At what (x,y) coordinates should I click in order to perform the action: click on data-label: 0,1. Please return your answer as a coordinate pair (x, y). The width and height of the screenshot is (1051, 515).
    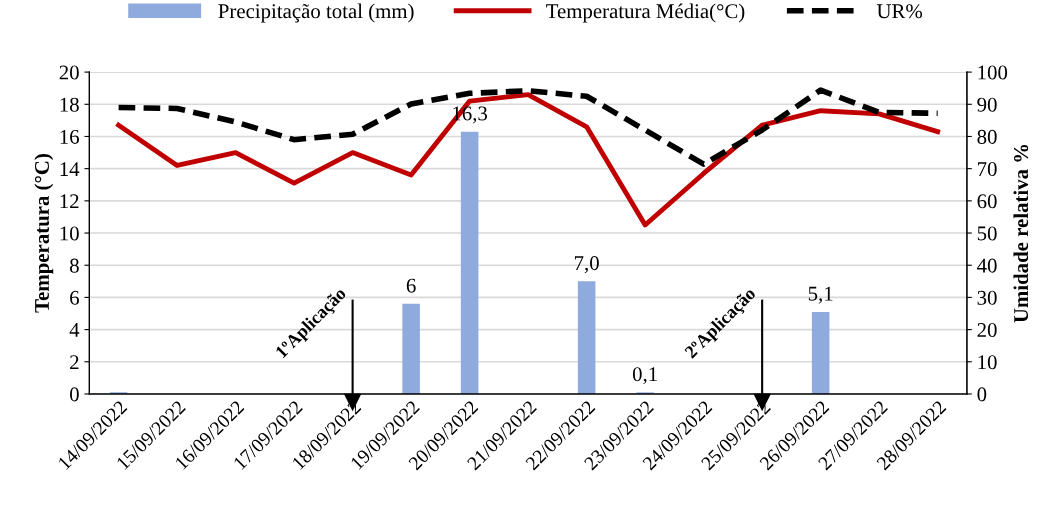
    Looking at the image, I should click on (644, 376).